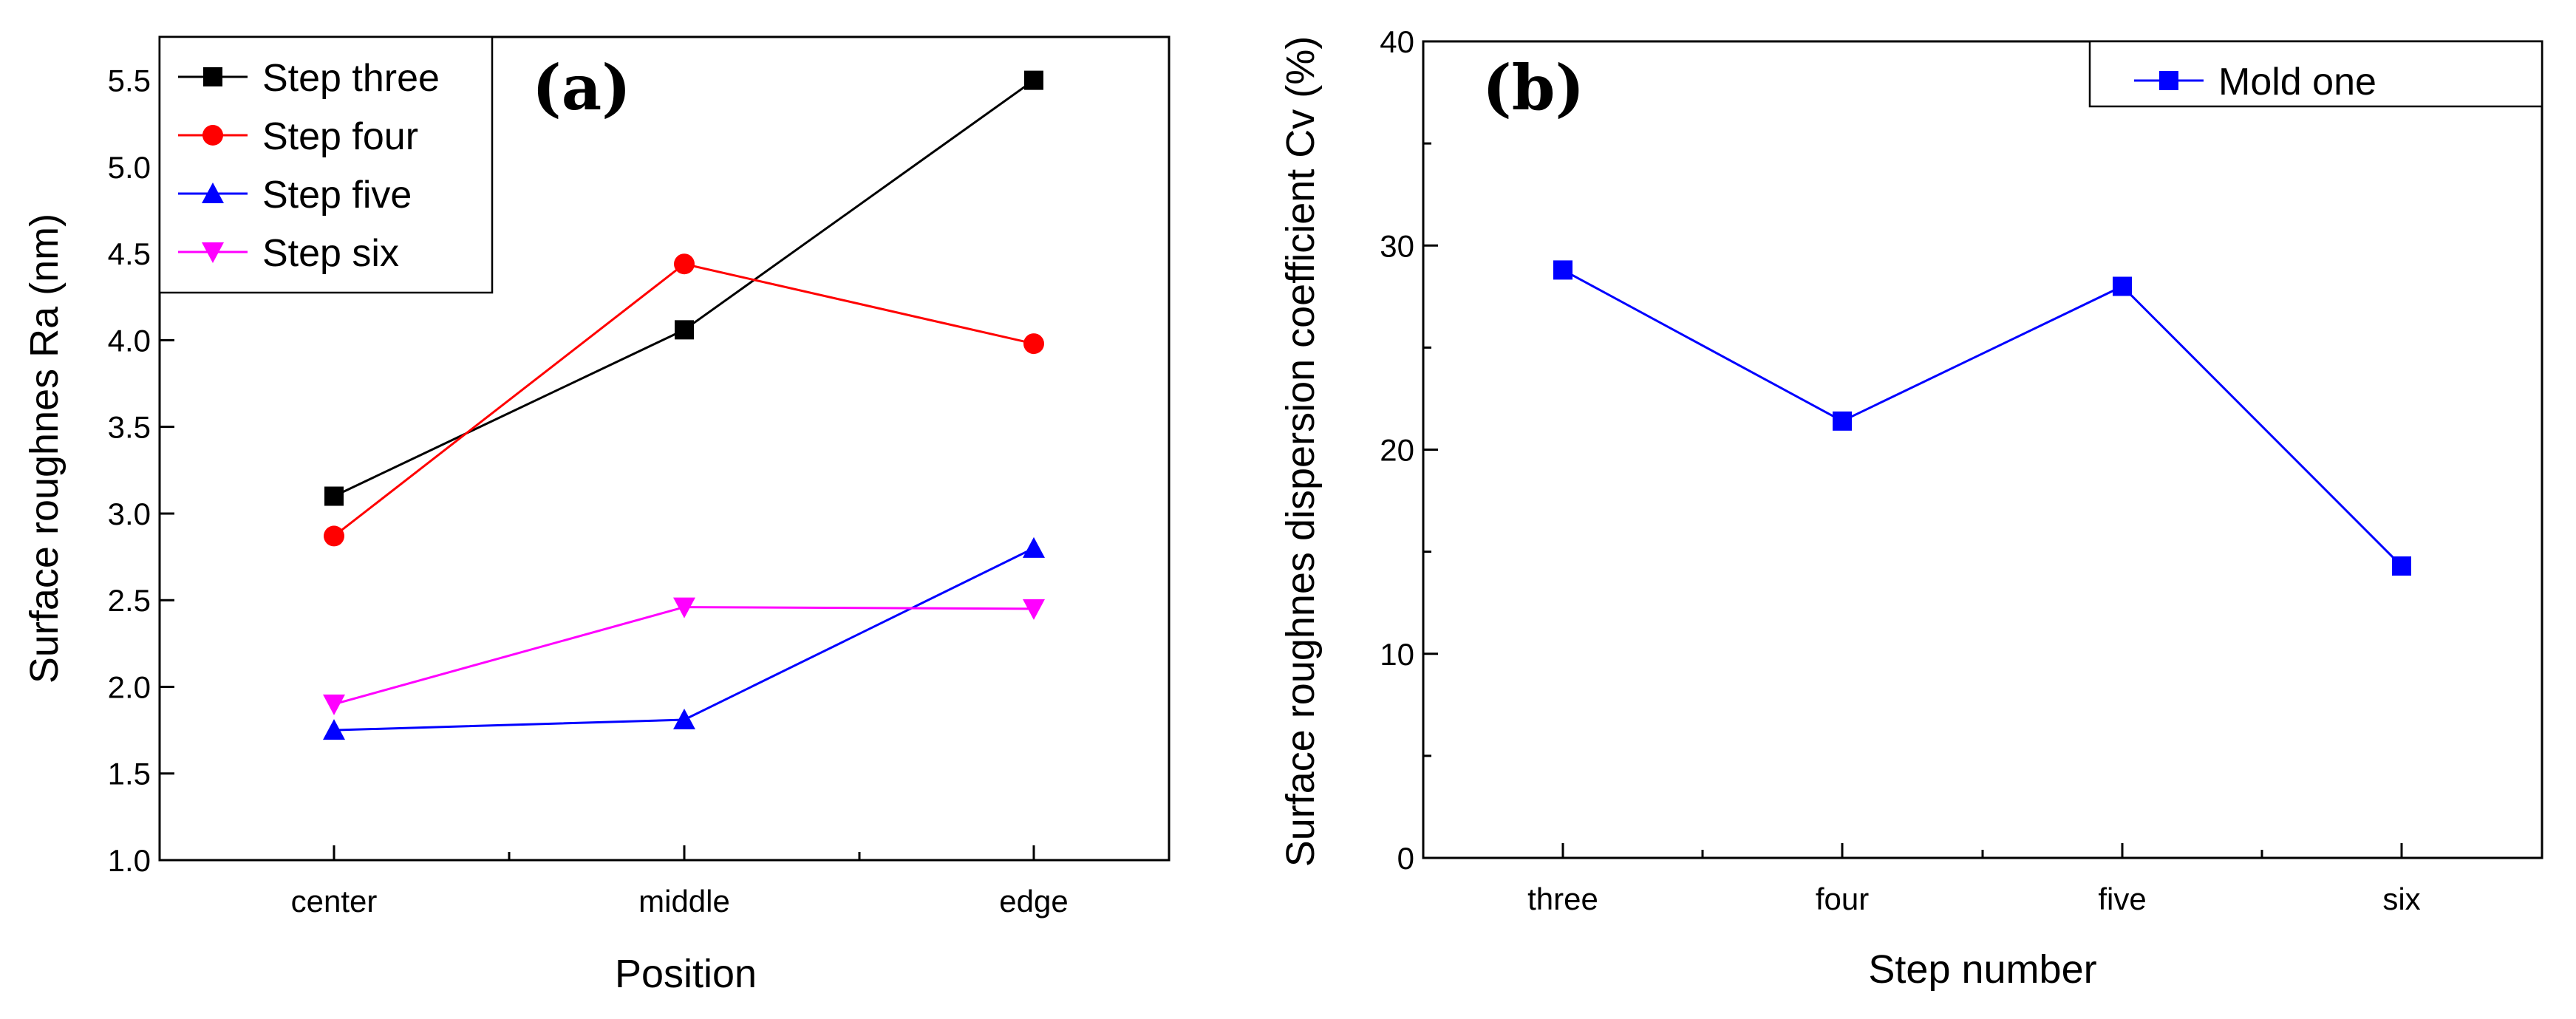  What do you see at coordinates (686, 974) in the screenshot?
I see `x-axis-title: Position` at bounding box center [686, 974].